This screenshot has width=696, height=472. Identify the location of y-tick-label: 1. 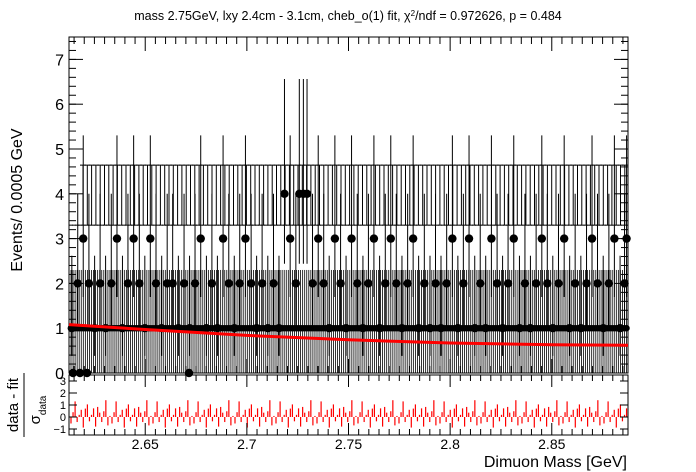
(59, 329).